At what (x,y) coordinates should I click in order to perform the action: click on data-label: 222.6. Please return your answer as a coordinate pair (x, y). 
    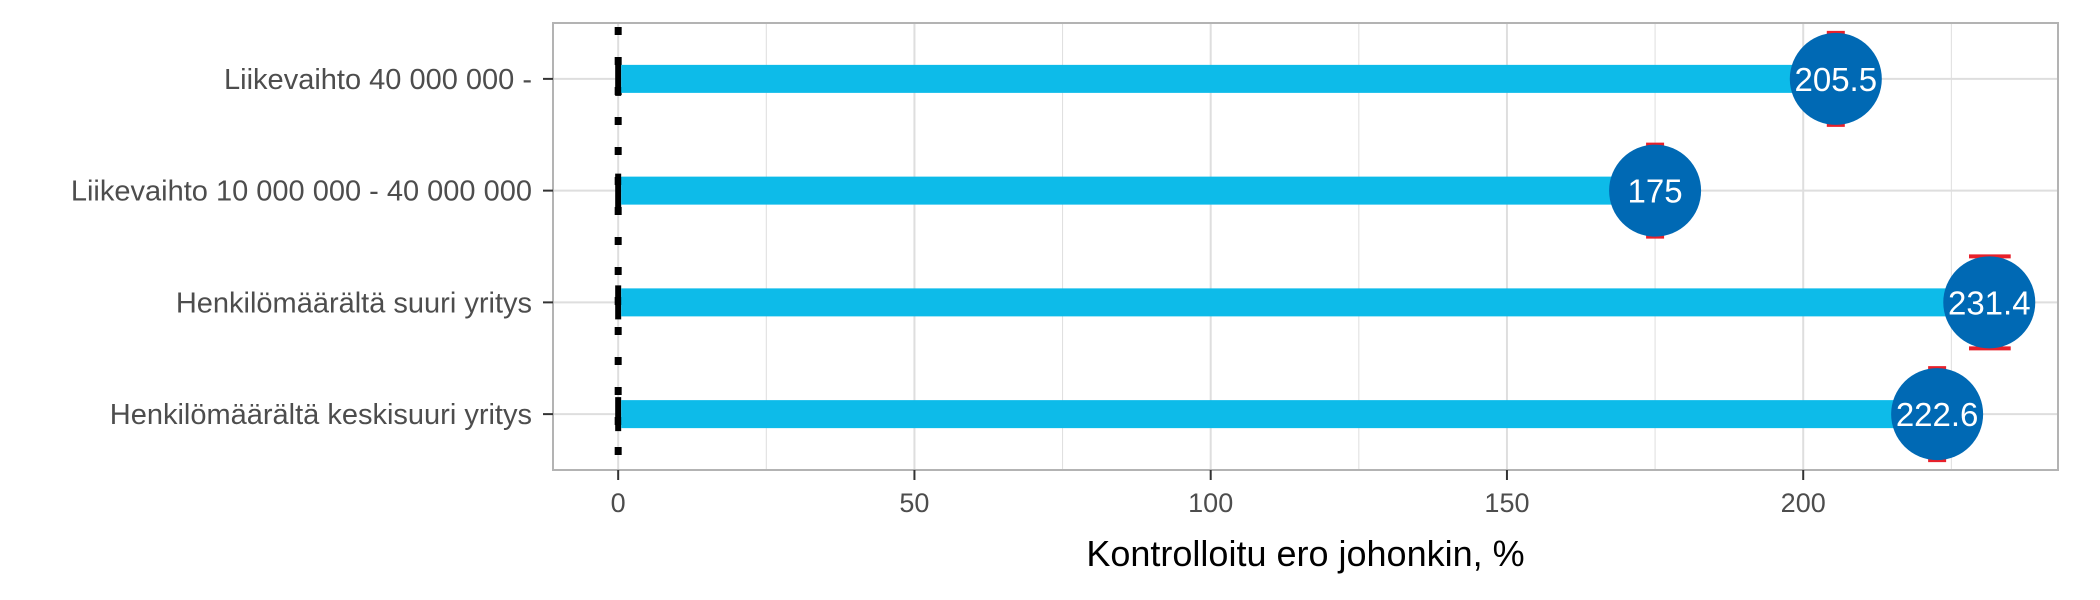
    Looking at the image, I should click on (1937, 414).